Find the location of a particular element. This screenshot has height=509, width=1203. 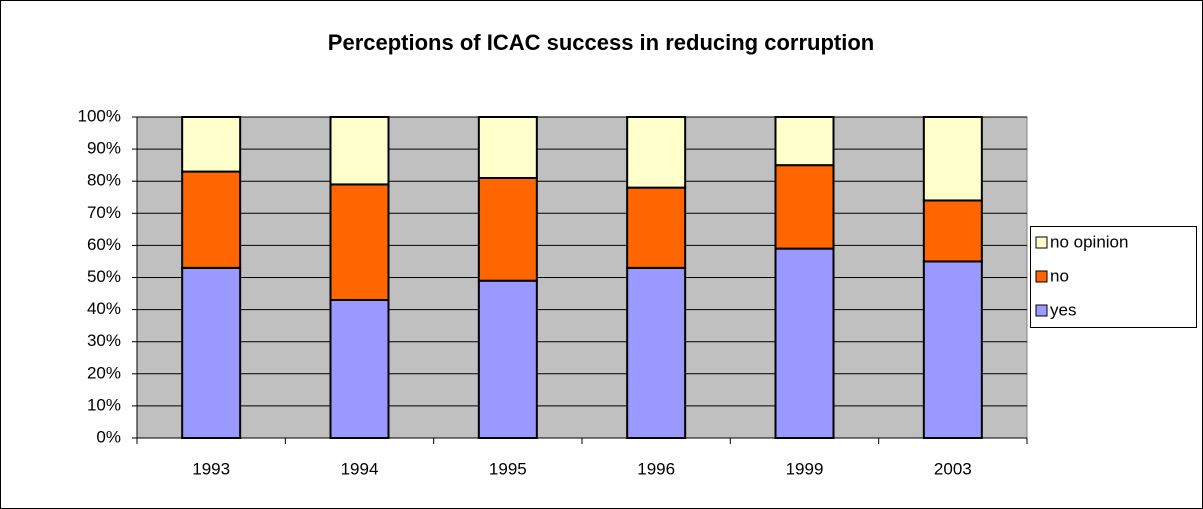

x-tick-label: 1995 is located at coordinates (508, 468).